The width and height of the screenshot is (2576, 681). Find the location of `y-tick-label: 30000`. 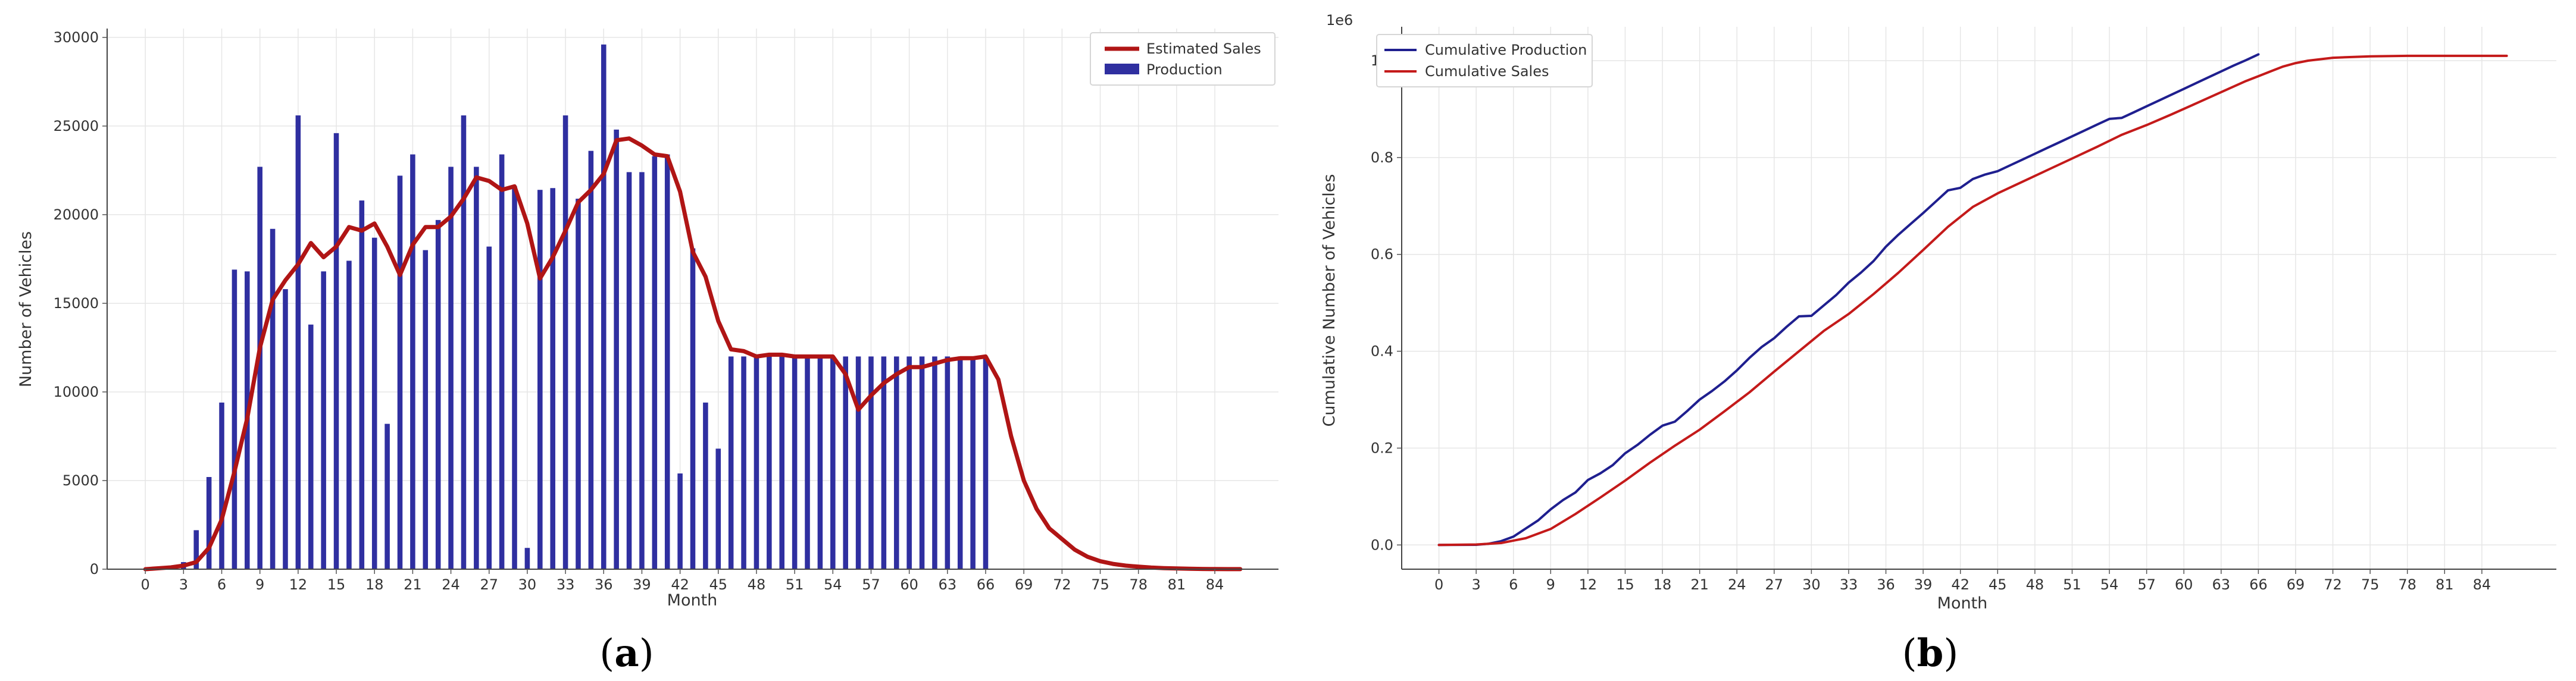

y-tick-label: 30000 is located at coordinates (76, 37).